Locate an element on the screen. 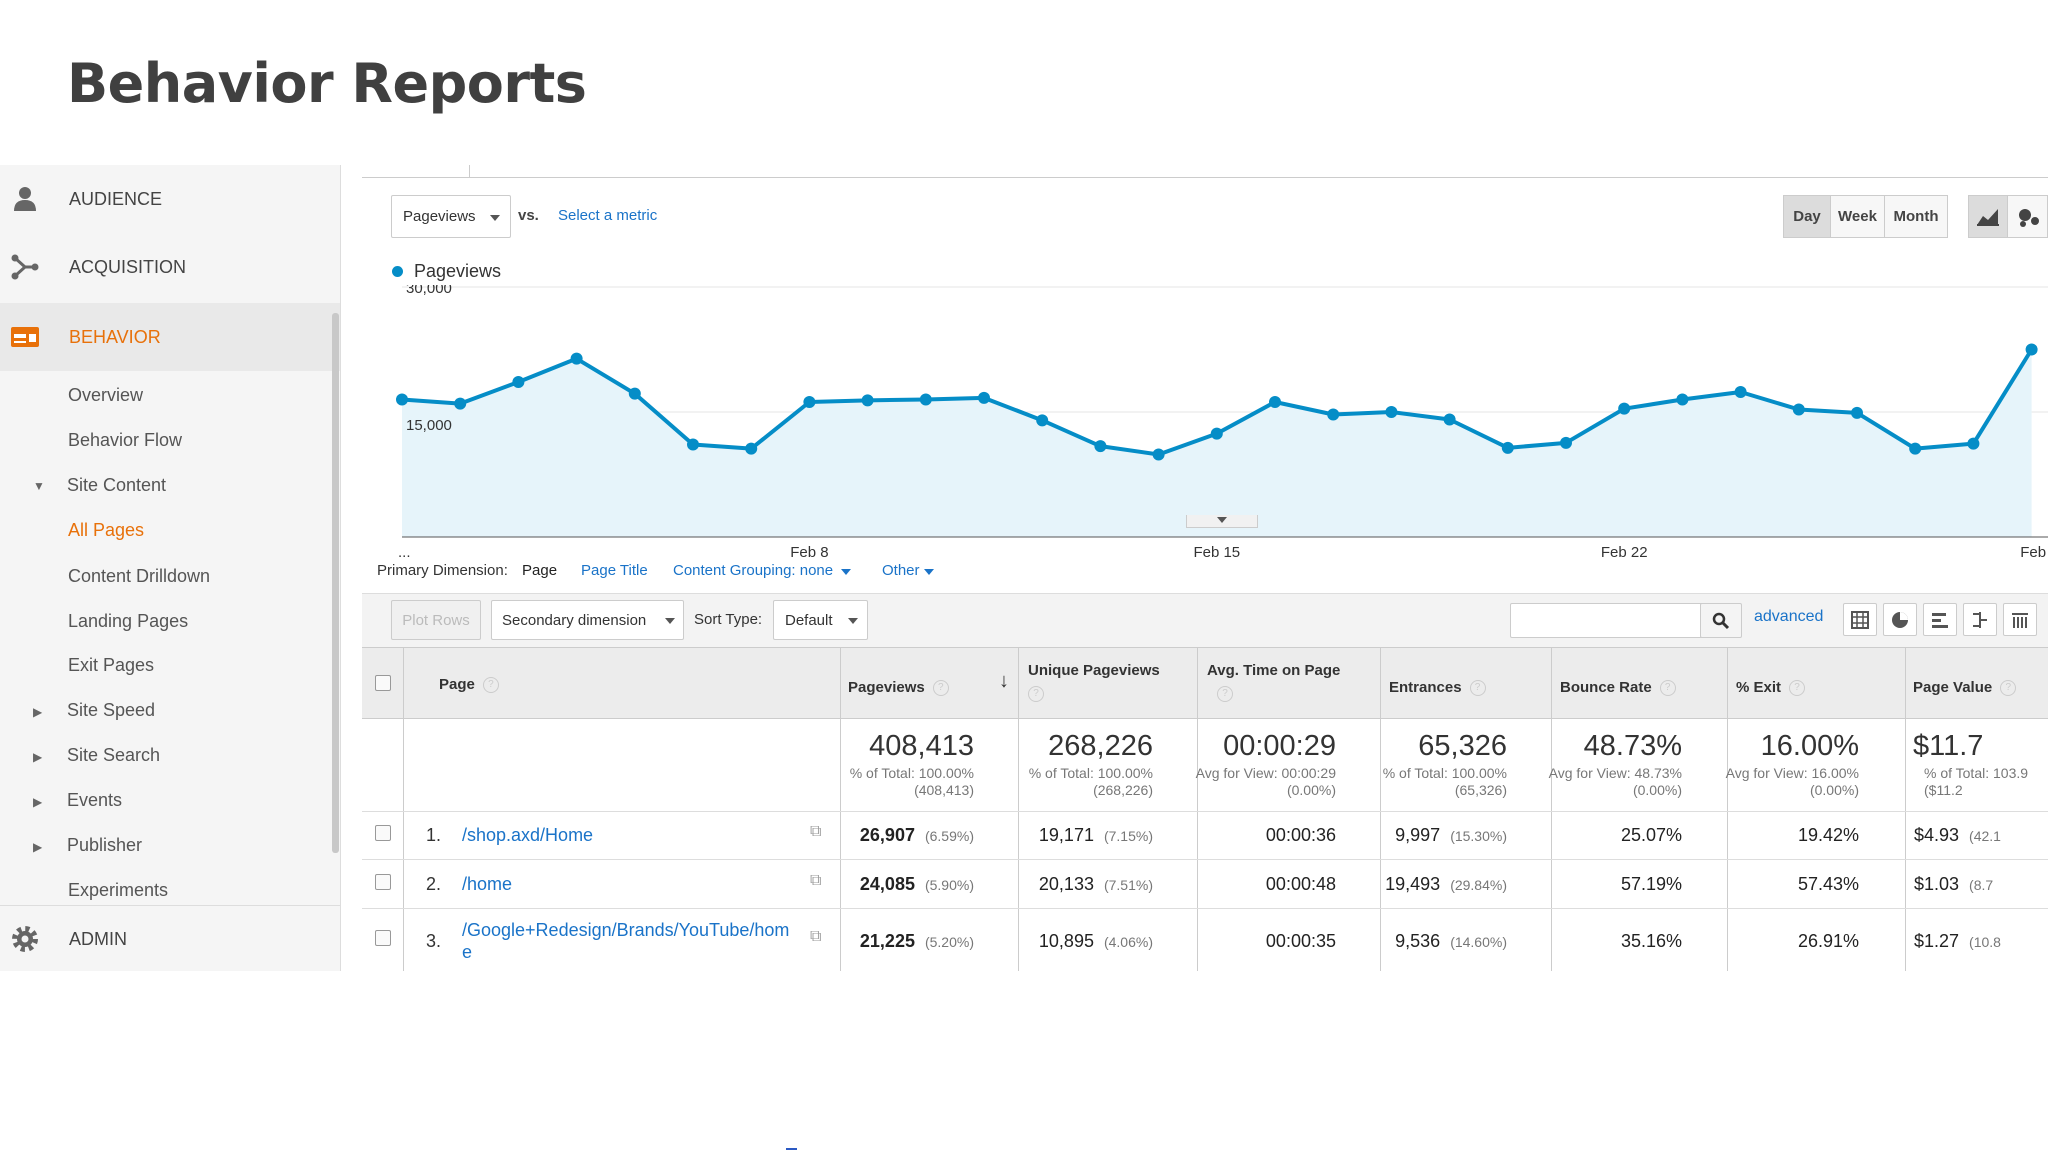  row-page-link: /Google+Redesign/Brands/YouTube/hom e is located at coordinates (626, 941).